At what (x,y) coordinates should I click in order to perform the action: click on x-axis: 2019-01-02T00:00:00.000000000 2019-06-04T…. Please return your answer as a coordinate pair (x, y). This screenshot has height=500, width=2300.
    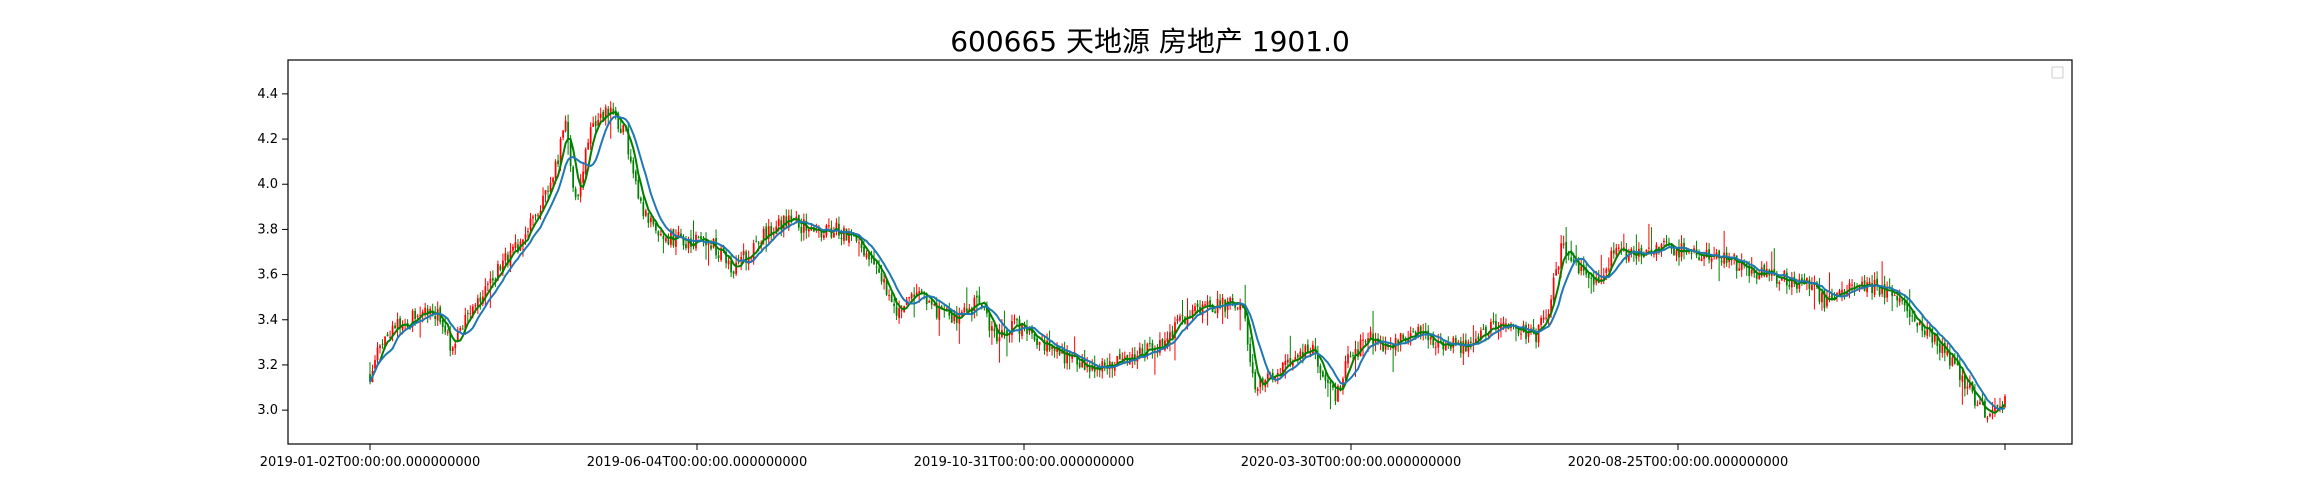
    Looking at the image, I should click on (1133, 457).